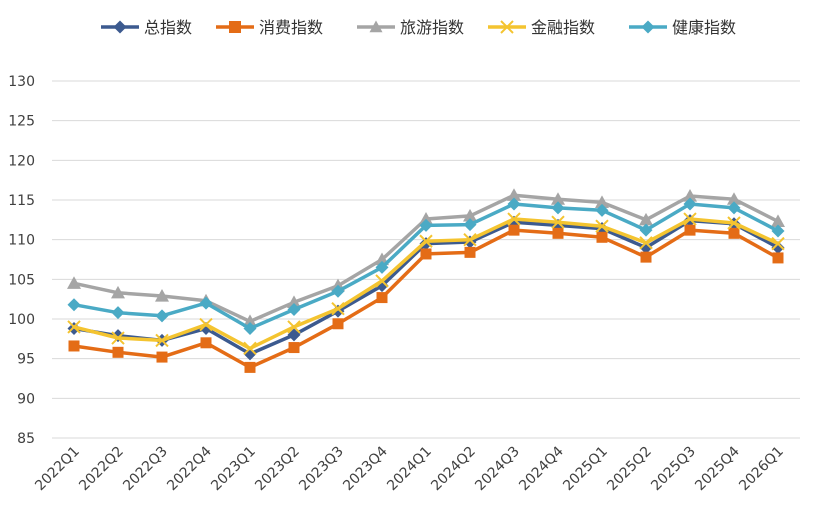 This screenshot has width=831, height=515. I want to click on x-tick-label: 2022Q2, so click(101, 469).